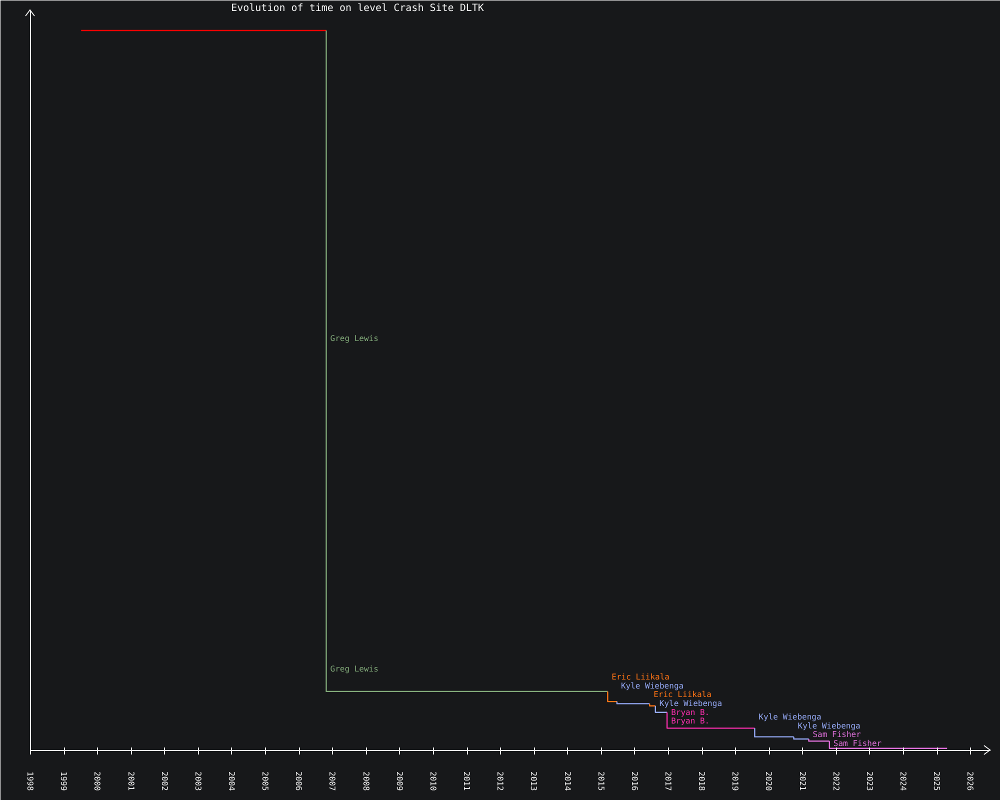 The height and width of the screenshot is (800, 1000). What do you see at coordinates (197, 781) in the screenshot?
I see `x-tick-label: 2003` at bounding box center [197, 781].